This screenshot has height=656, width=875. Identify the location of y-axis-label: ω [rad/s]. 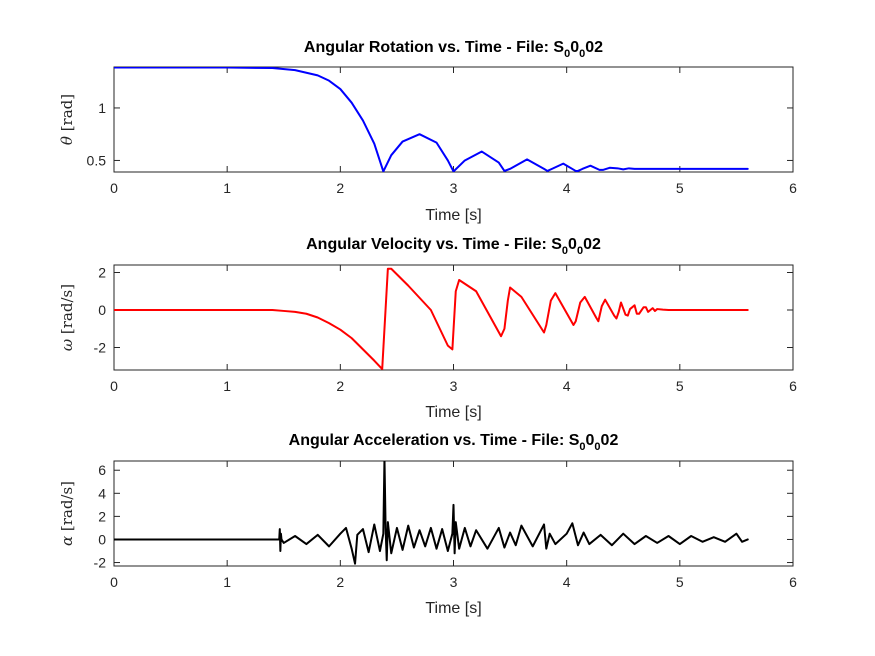
(67, 317).